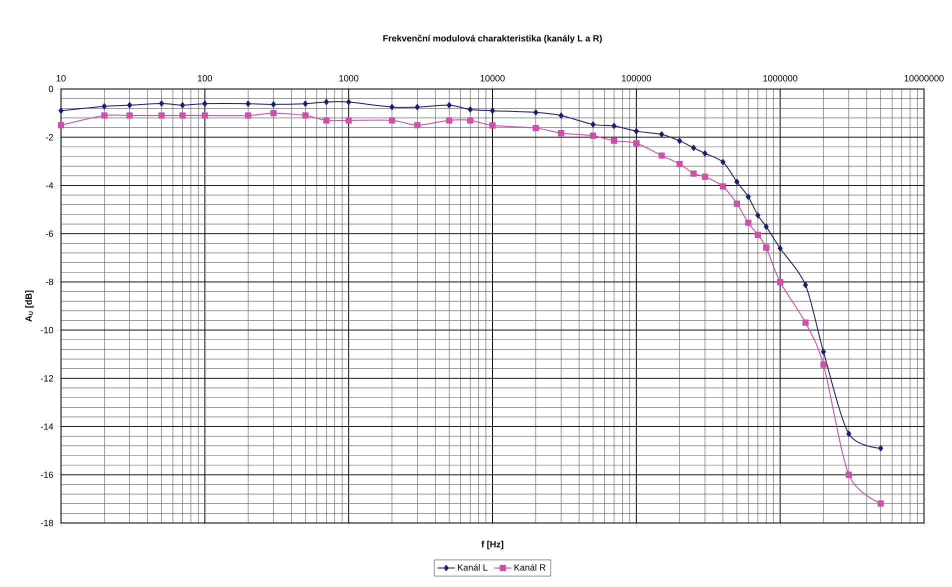 This screenshot has height=587, width=952. Describe the element at coordinates (50, 282) in the screenshot. I see `y-tick-label: -8` at that location.